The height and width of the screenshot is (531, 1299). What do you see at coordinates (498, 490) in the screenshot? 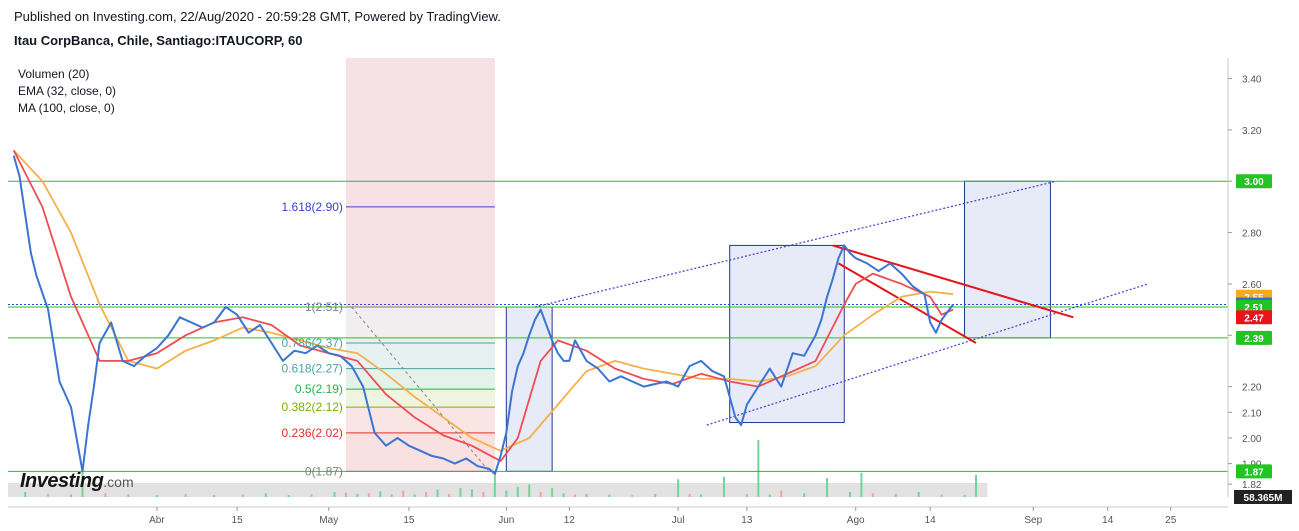
I see `volume-band` at bounding box center [498, 490].